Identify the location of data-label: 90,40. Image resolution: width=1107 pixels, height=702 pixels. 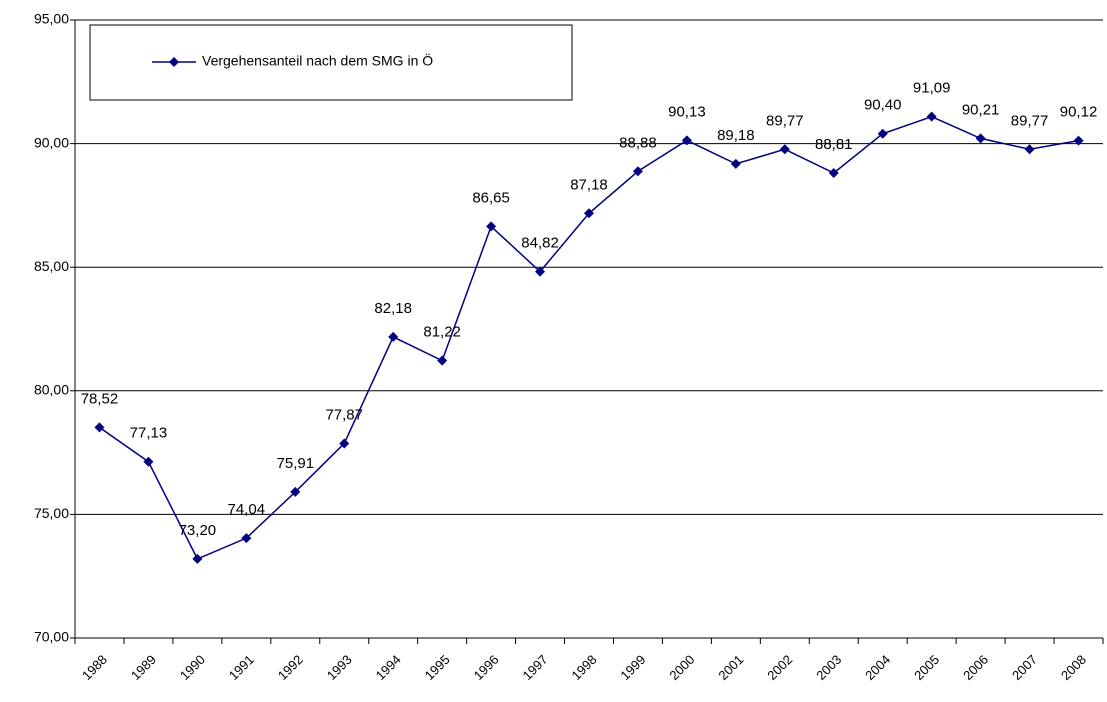
(883, 105).